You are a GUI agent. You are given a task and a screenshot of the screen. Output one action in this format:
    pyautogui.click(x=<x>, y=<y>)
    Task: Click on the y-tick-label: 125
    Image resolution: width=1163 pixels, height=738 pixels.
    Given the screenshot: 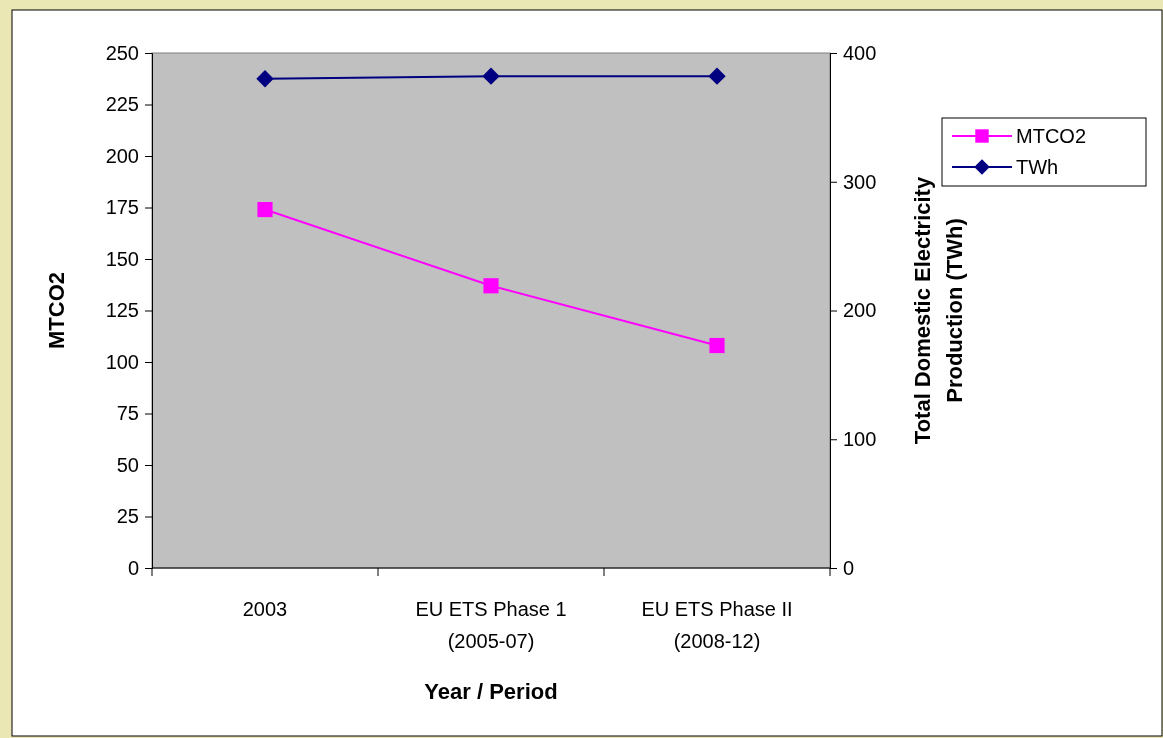 What is the action you would take?
    pyautogui.click(x=122, y=310)
    